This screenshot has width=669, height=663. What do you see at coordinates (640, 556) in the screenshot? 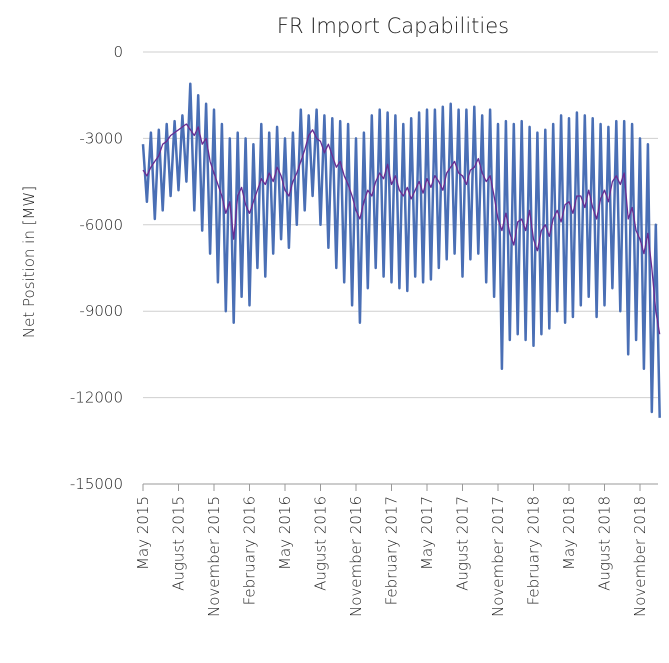
I see `x-tick-label: November 2018` at bounding box center [640, 556].